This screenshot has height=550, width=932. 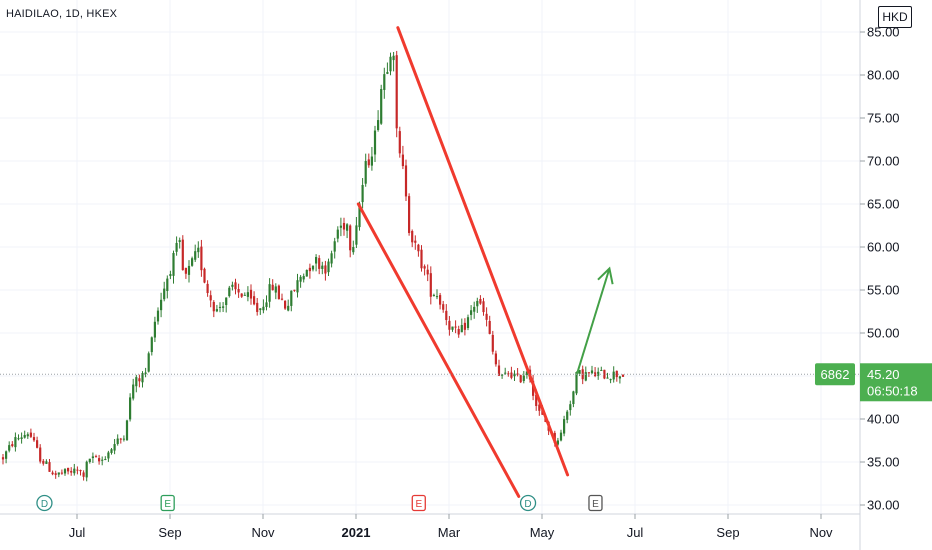 What do you see at coordinates (62, 14) in the screenshot?
I see `symbol-title: HAIDILAO, 1D, HKEX` at bounding box center [62, 14].